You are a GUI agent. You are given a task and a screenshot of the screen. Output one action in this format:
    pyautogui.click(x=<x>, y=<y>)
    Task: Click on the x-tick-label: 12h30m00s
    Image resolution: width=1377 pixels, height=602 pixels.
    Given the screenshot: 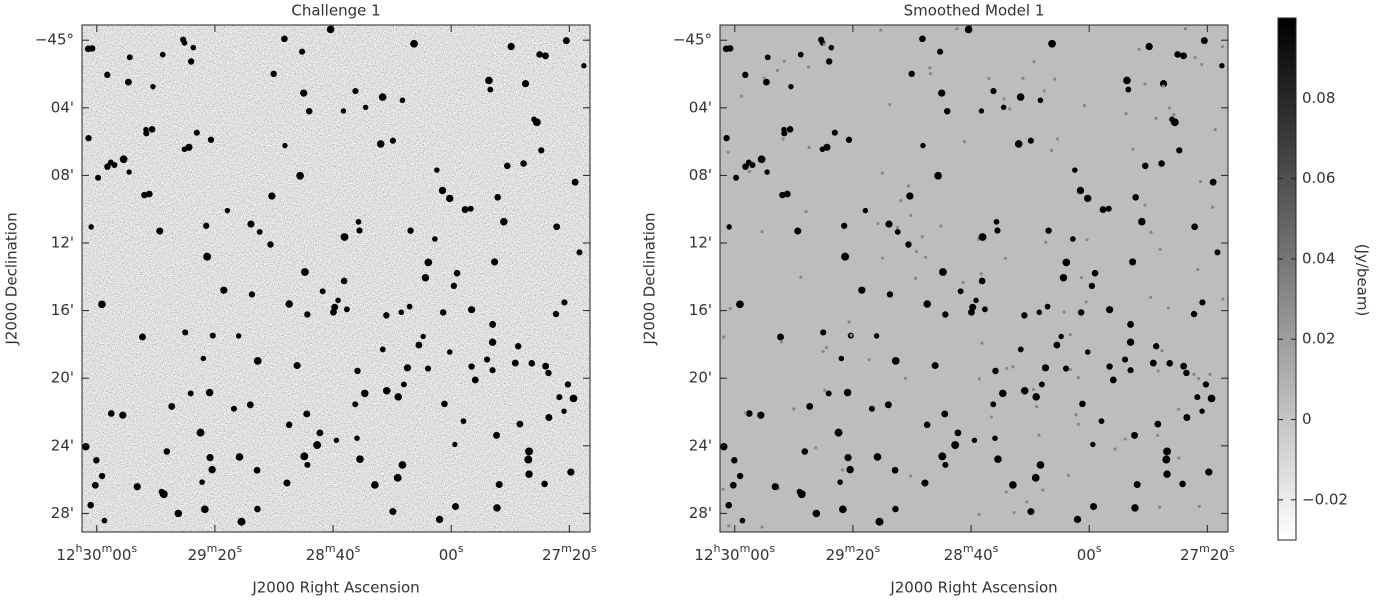 What is the action you would take?
    pyautogui.click(x=96, y=553)
    